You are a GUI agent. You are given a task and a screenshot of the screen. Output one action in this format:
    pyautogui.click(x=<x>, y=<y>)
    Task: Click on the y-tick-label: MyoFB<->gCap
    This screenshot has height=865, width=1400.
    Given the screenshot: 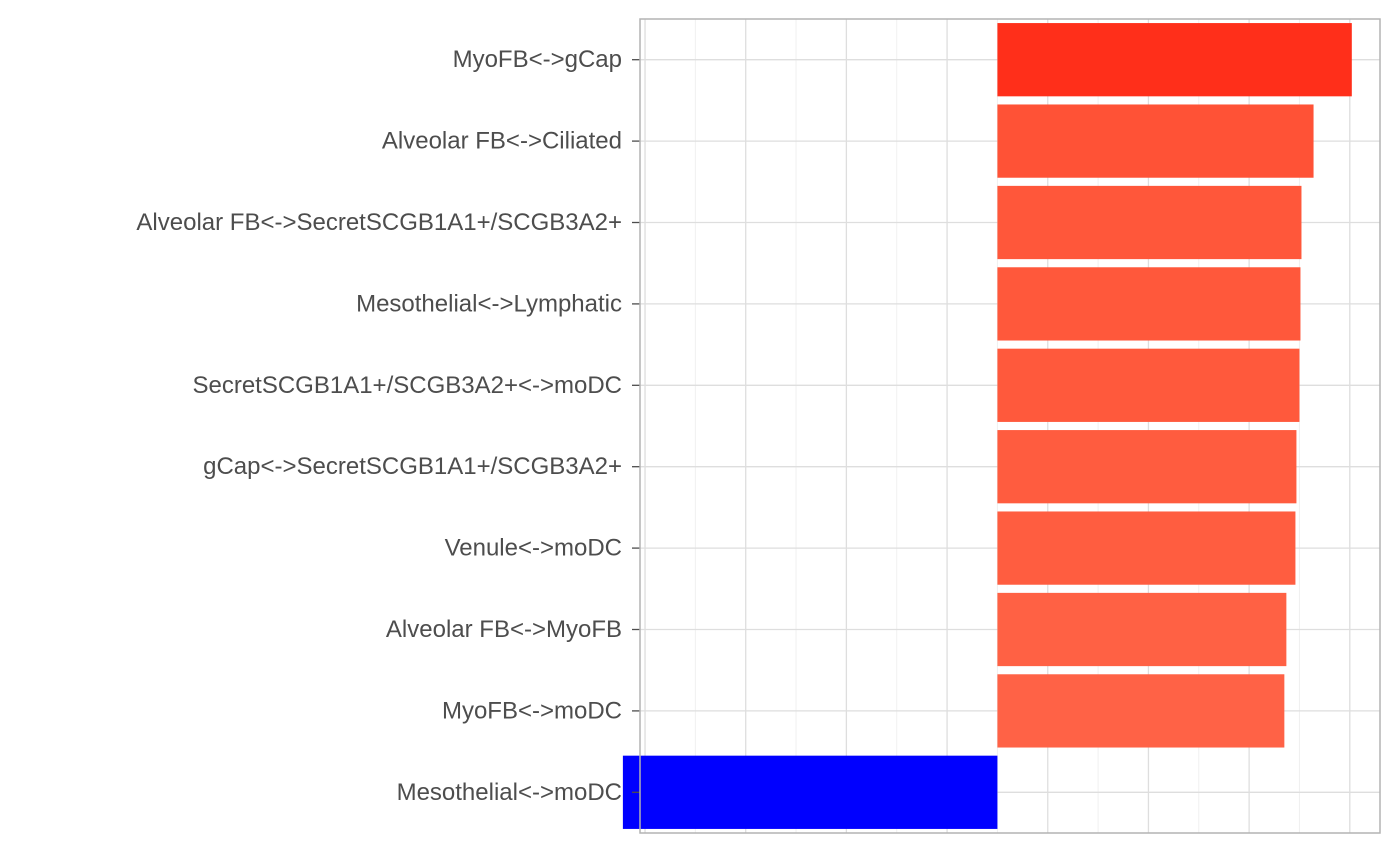 What is the action you would take?
    pyautogui.click(x=537, y=59)
    